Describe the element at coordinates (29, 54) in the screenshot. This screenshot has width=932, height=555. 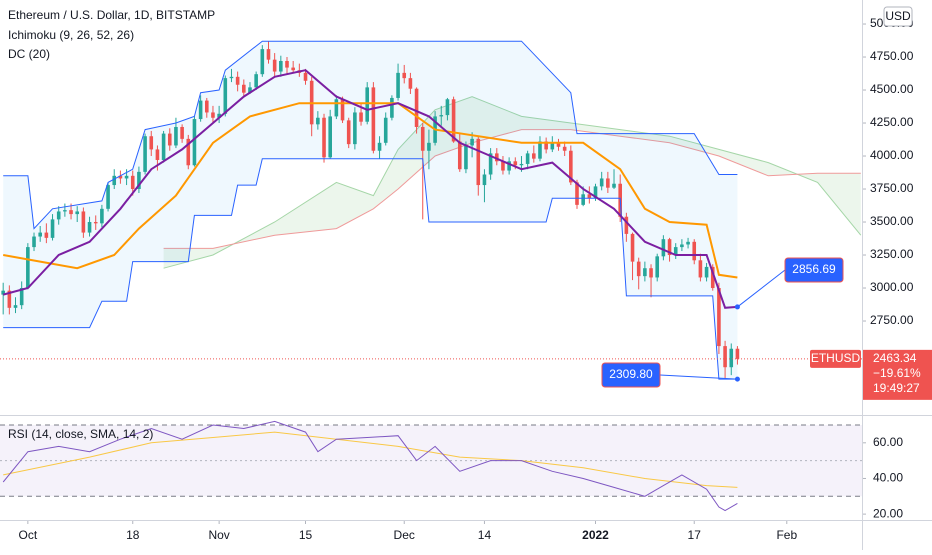
I see `indicator-label: DC (20)` at that location.